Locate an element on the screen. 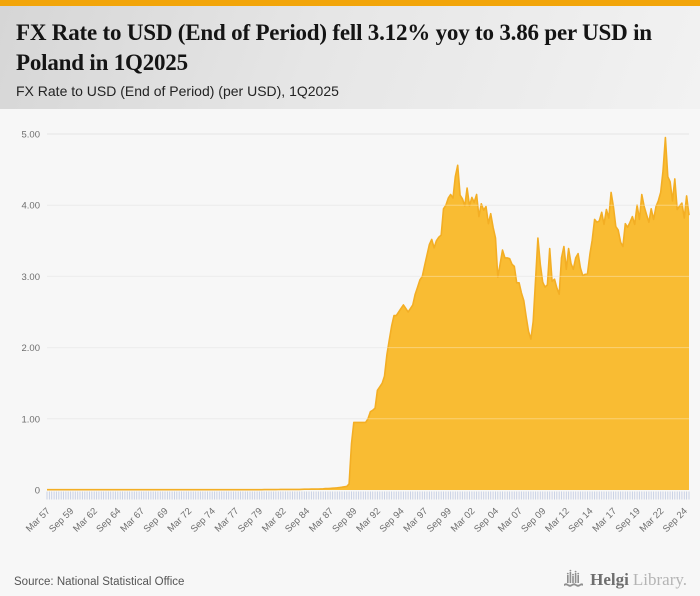  y-tick-label: 5.00 is located at coordinates (31, 135).